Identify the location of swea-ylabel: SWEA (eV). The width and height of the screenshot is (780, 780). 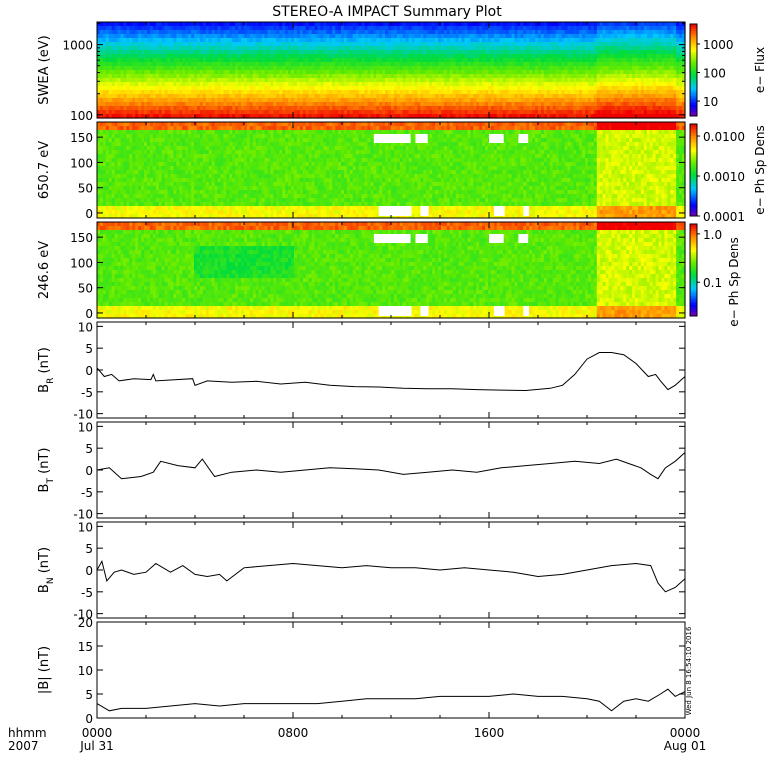
(44, 69).